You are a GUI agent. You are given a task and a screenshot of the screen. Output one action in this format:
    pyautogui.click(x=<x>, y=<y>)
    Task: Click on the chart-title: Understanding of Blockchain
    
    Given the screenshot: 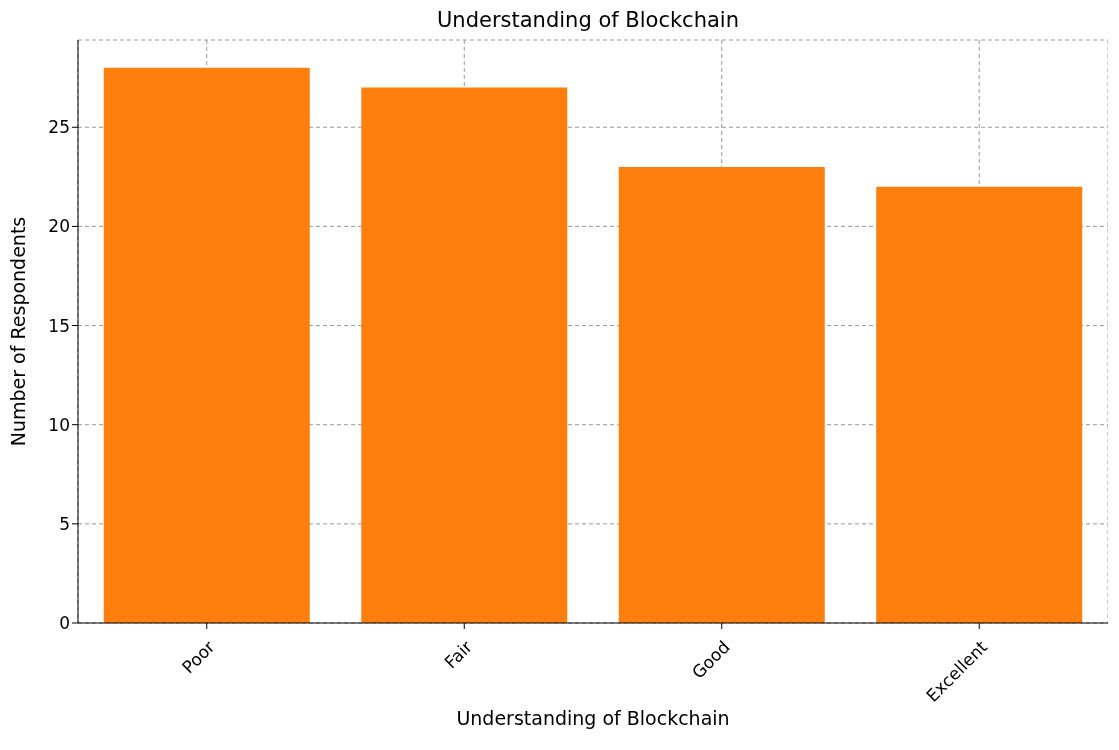 What is the action you would take?
    pyautogui.click(x=588, y=21)
    